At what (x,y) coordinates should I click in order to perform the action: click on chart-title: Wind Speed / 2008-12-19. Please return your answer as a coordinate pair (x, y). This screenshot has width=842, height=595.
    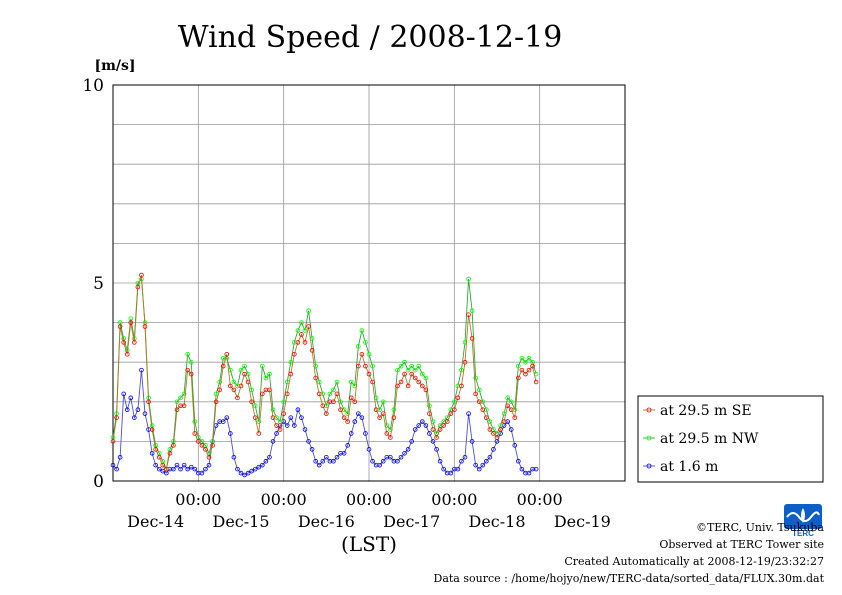
    Looking at the image, I should click on (370, 37).